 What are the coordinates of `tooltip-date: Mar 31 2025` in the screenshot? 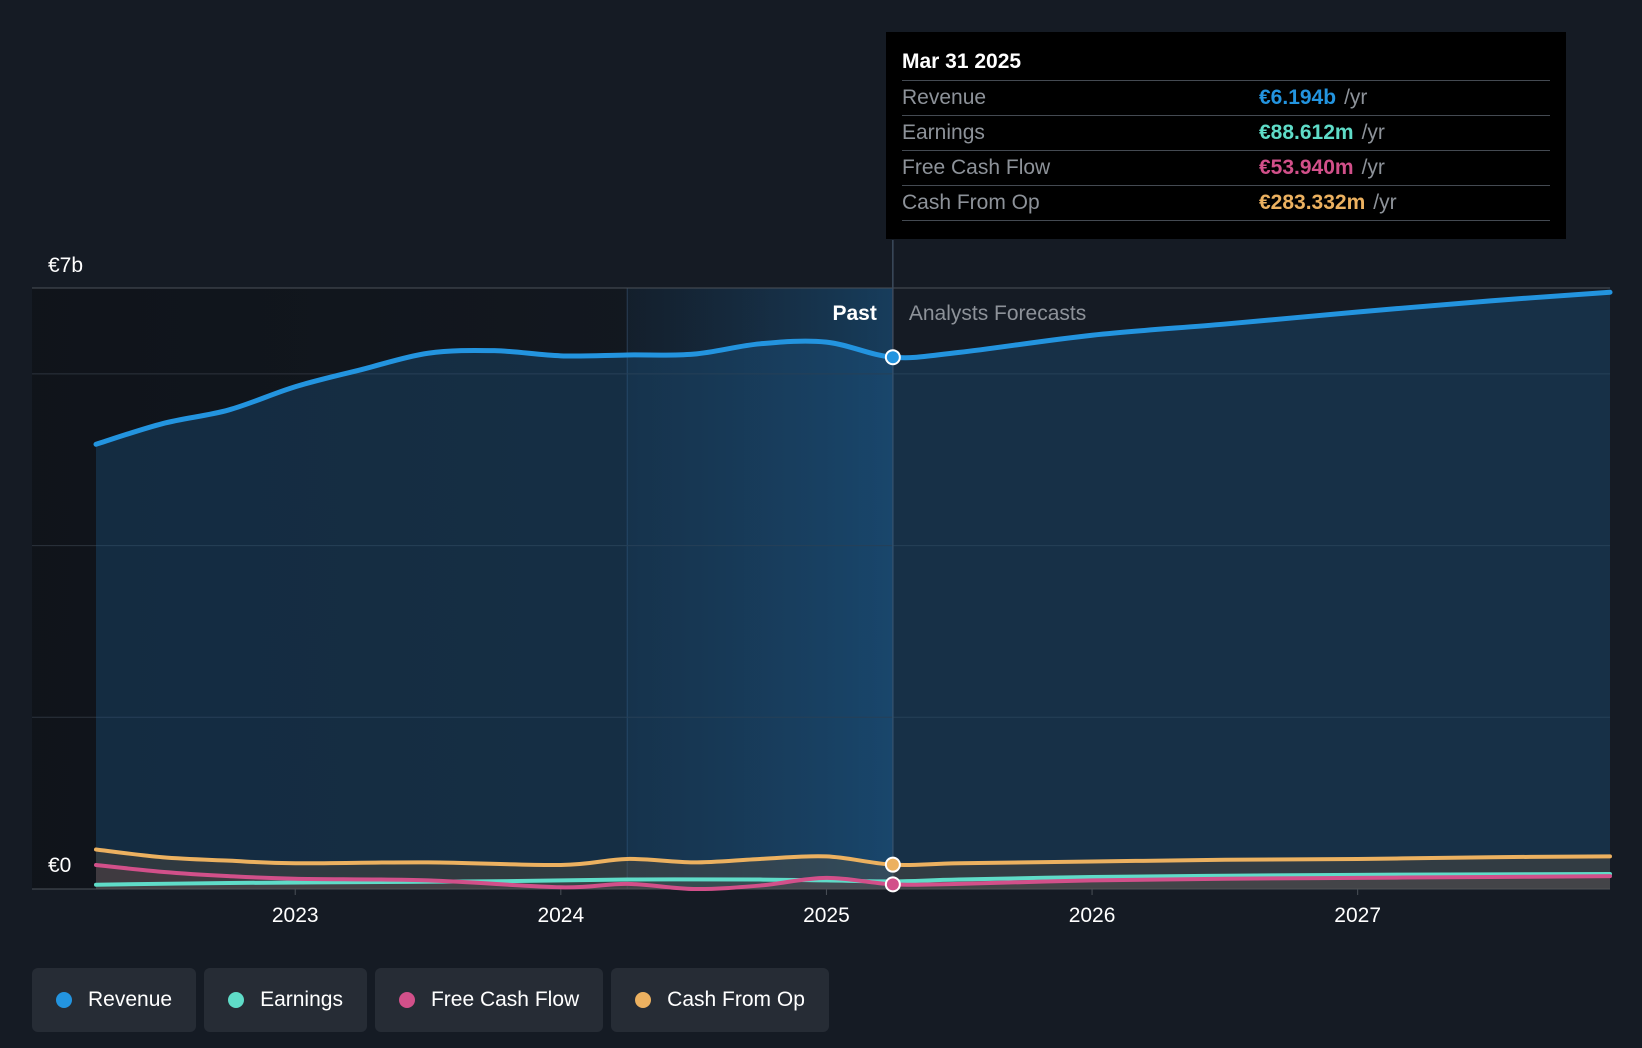 It's located at (962, 61).